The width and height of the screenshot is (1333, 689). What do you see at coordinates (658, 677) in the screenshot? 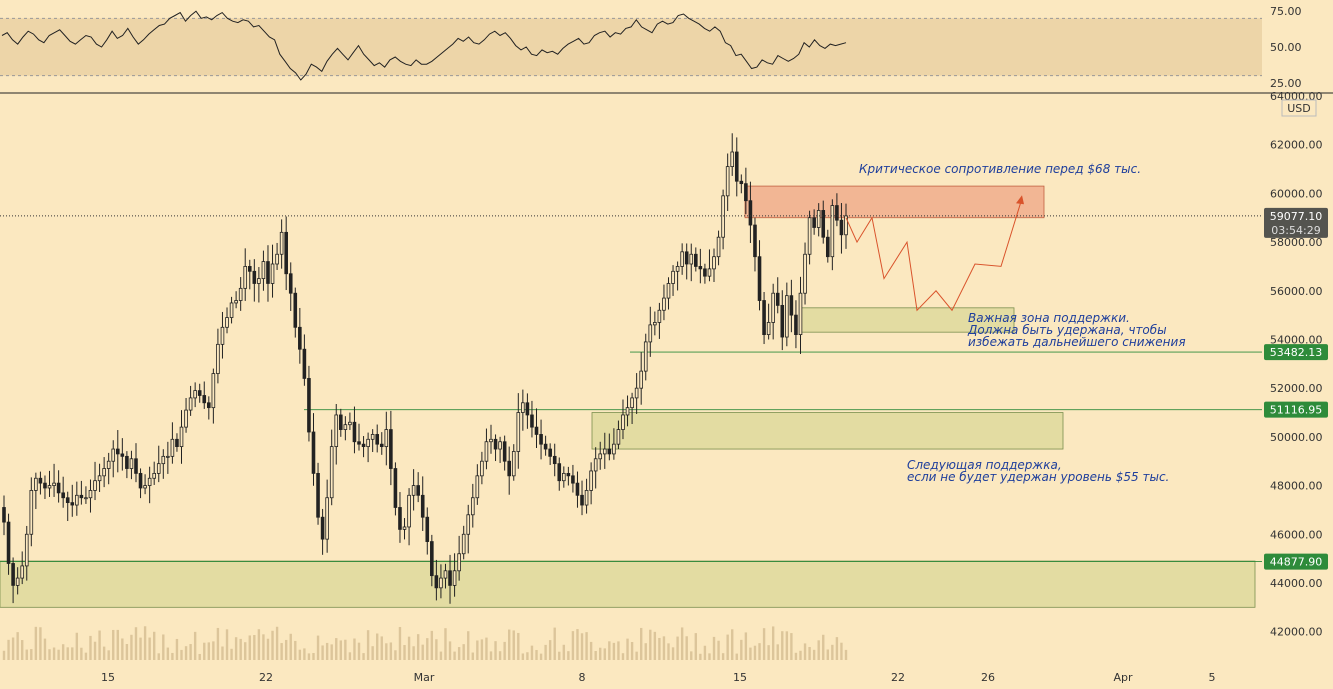
I see `time-axis: 15 22 Mar 8 15 22 26 Apr 5` at bounding box center [658, 677].